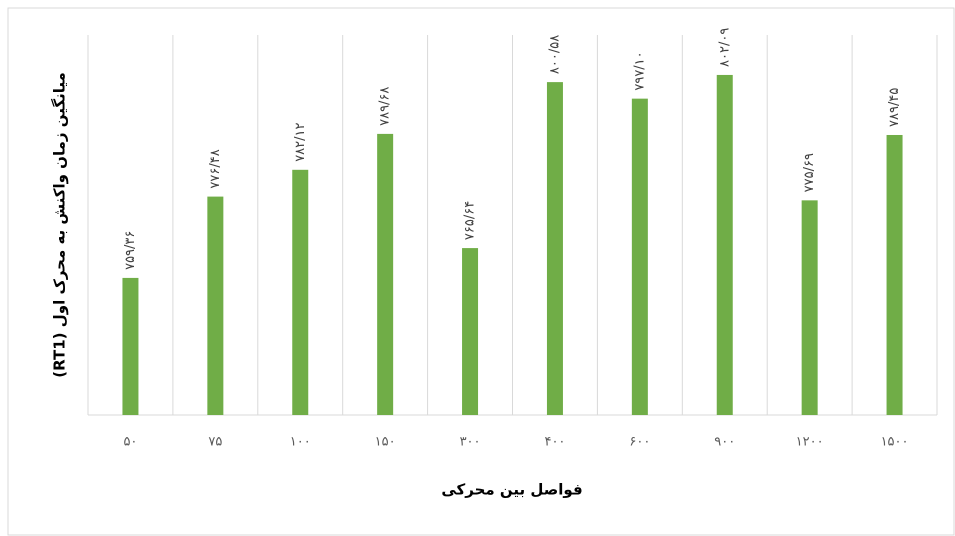  I want to click on x-tick-label: ۶۰۰, so click(639, 442).